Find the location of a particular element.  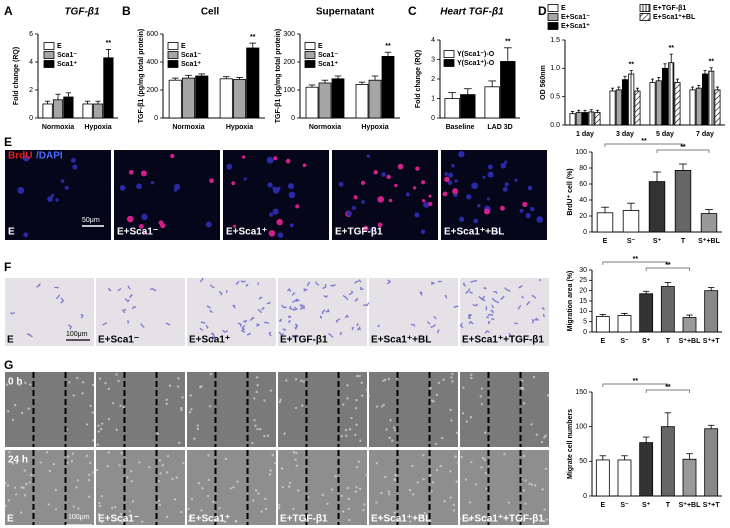

scale-label: 100μm is located at coordinates (79, 517).